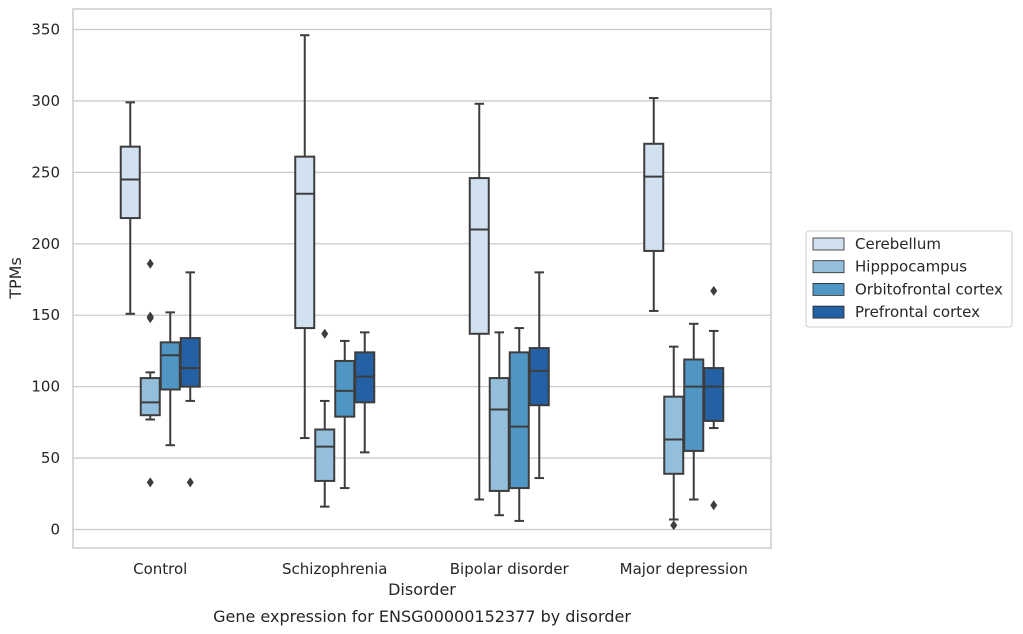  Describe the element at coordinates (45, 101) in the screenshot. I see `y-tick-label: 300` at that location.